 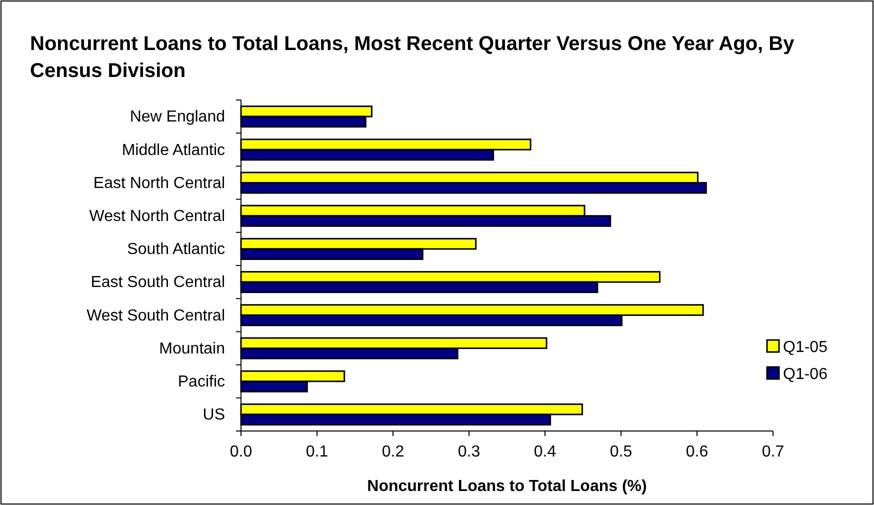 I want to click on x-tick-label: 0.0, so click(x=241, y=452).